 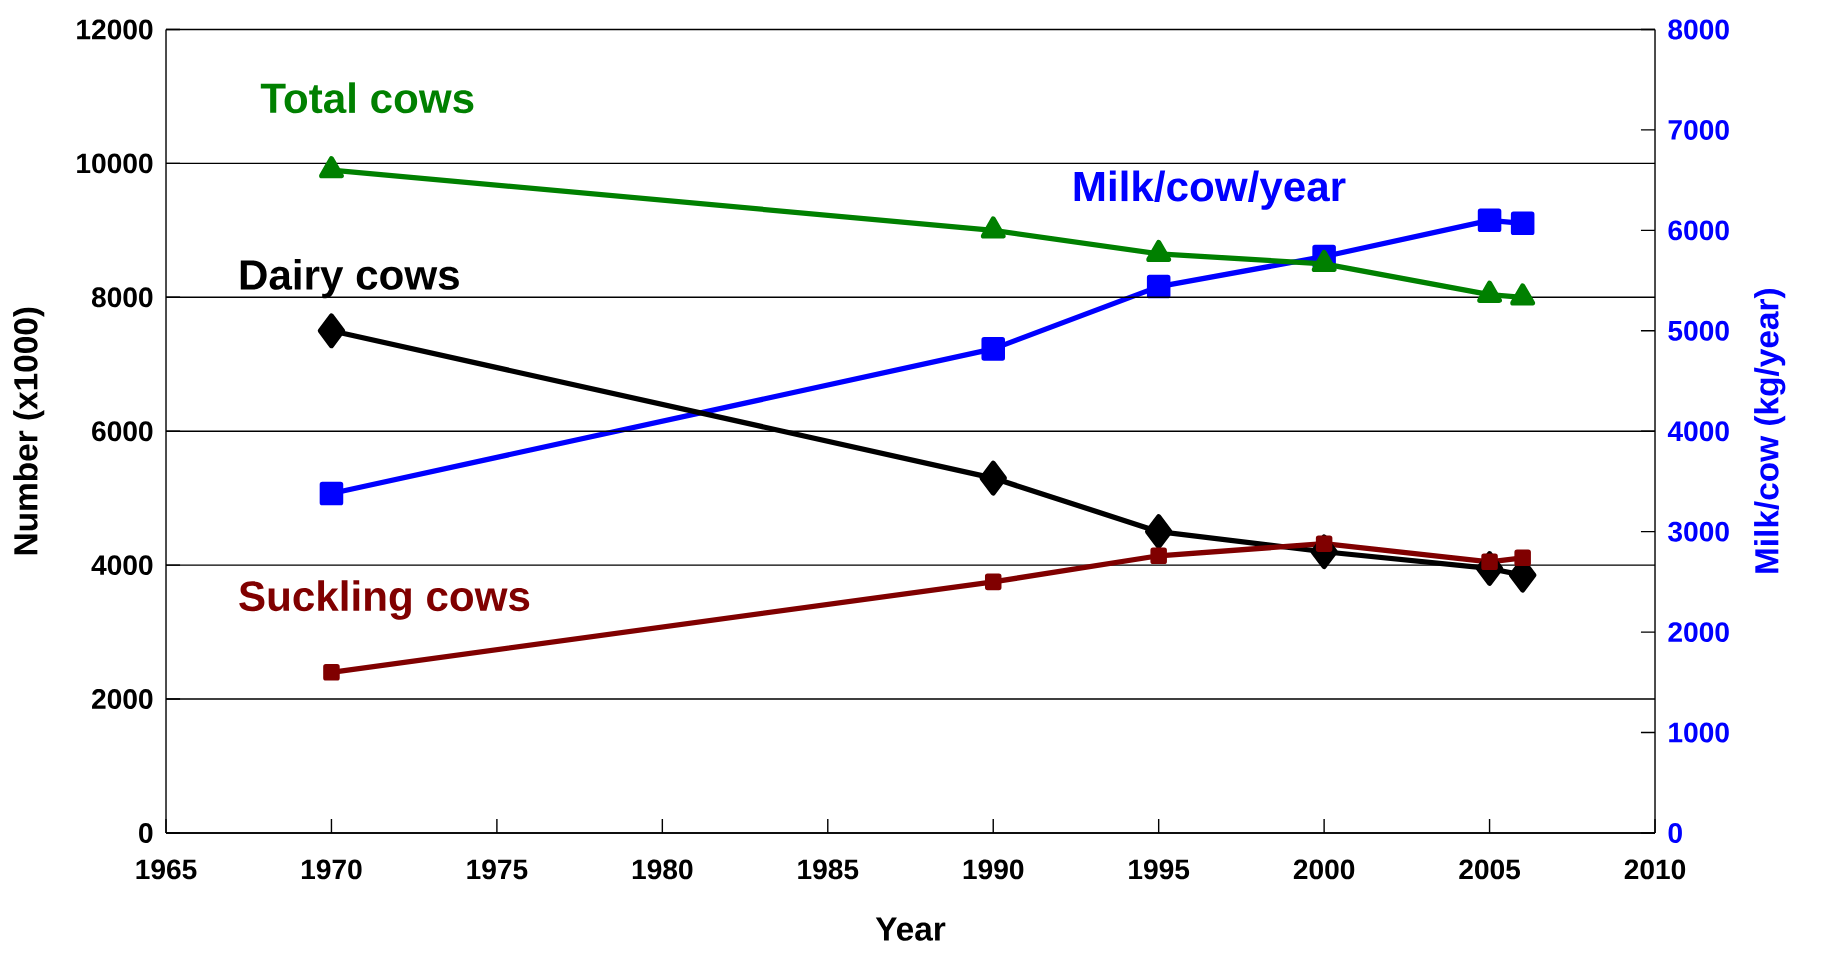 I want to click on y-tick-label: 10000, so click(x=115, y=163).